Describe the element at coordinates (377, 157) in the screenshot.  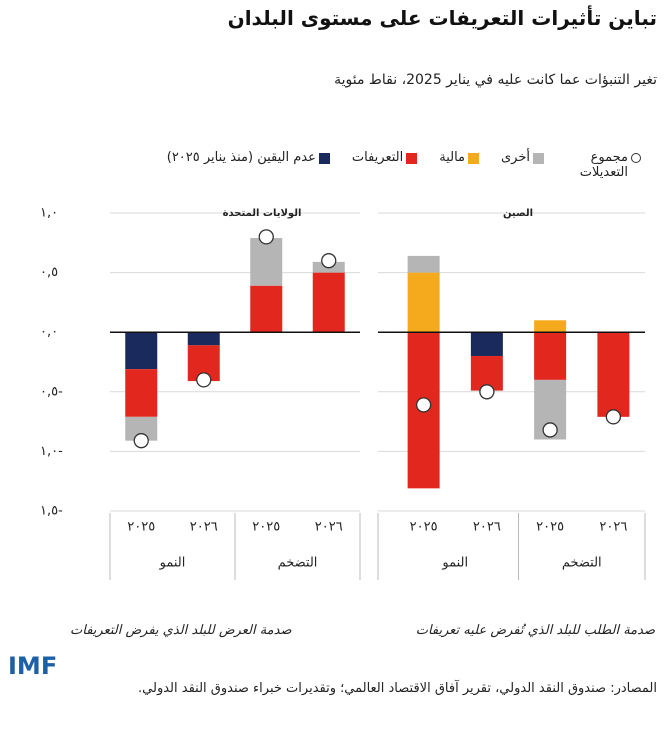
I see `legend-label: التعريفات` at that location.